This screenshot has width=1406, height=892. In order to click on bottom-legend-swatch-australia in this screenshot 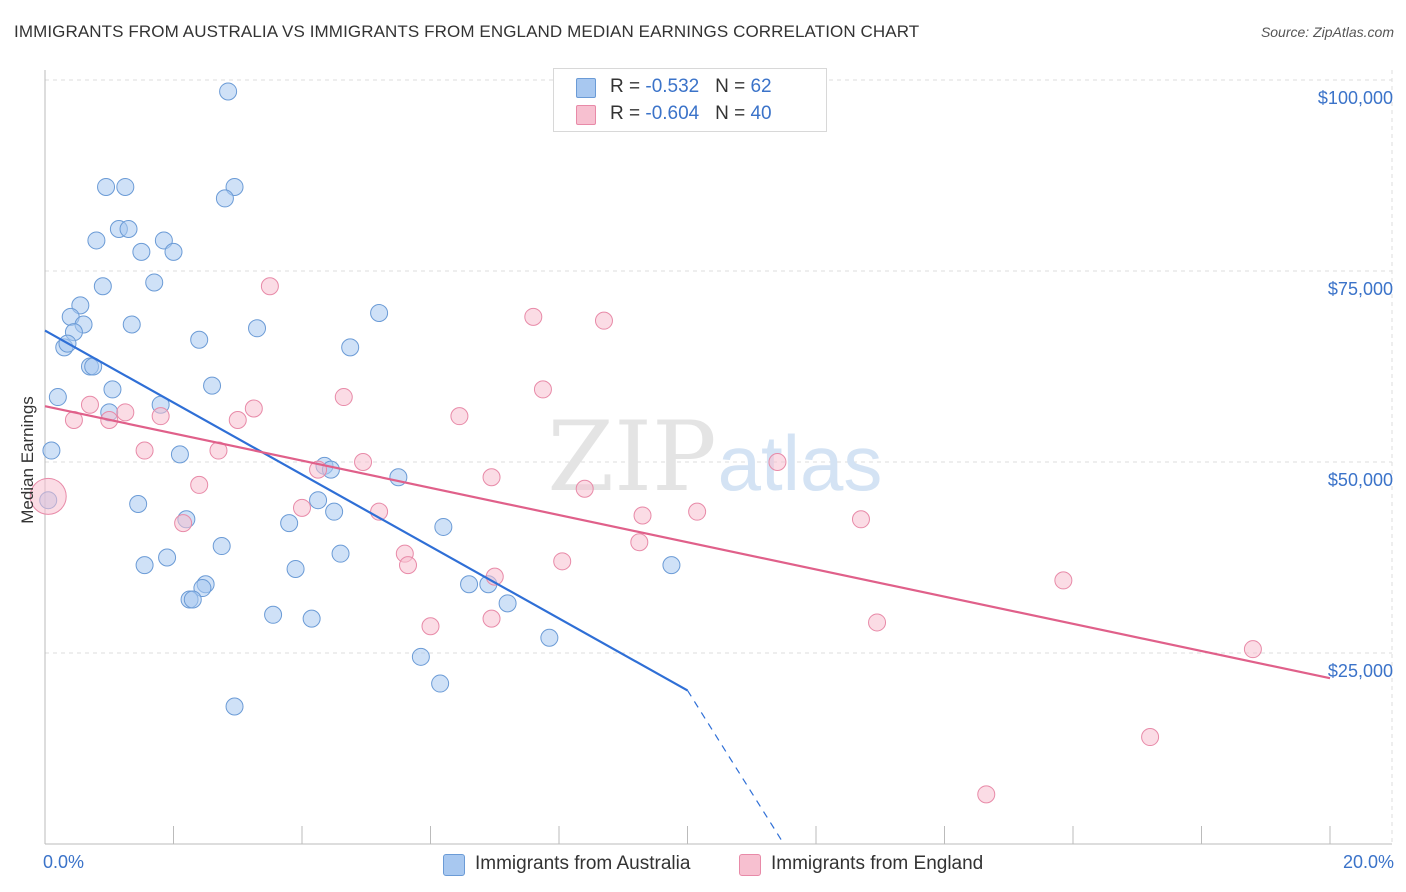, I will do `click(454, 865)`.